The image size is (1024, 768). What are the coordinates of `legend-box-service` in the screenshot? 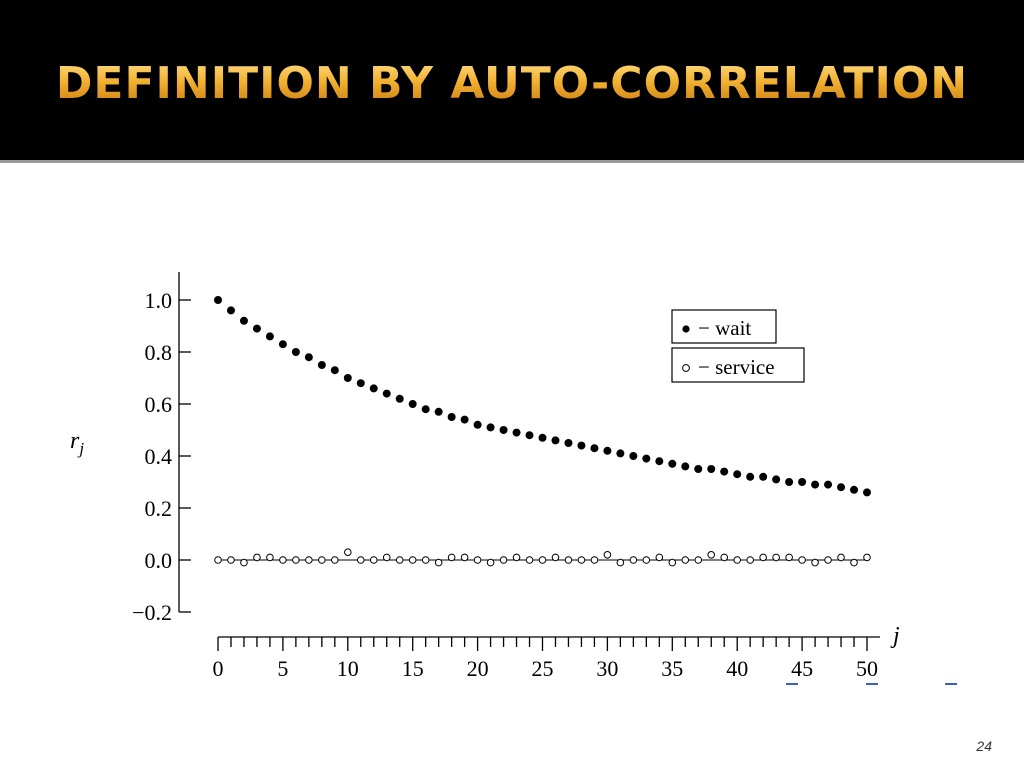 It's located at (738, 365).